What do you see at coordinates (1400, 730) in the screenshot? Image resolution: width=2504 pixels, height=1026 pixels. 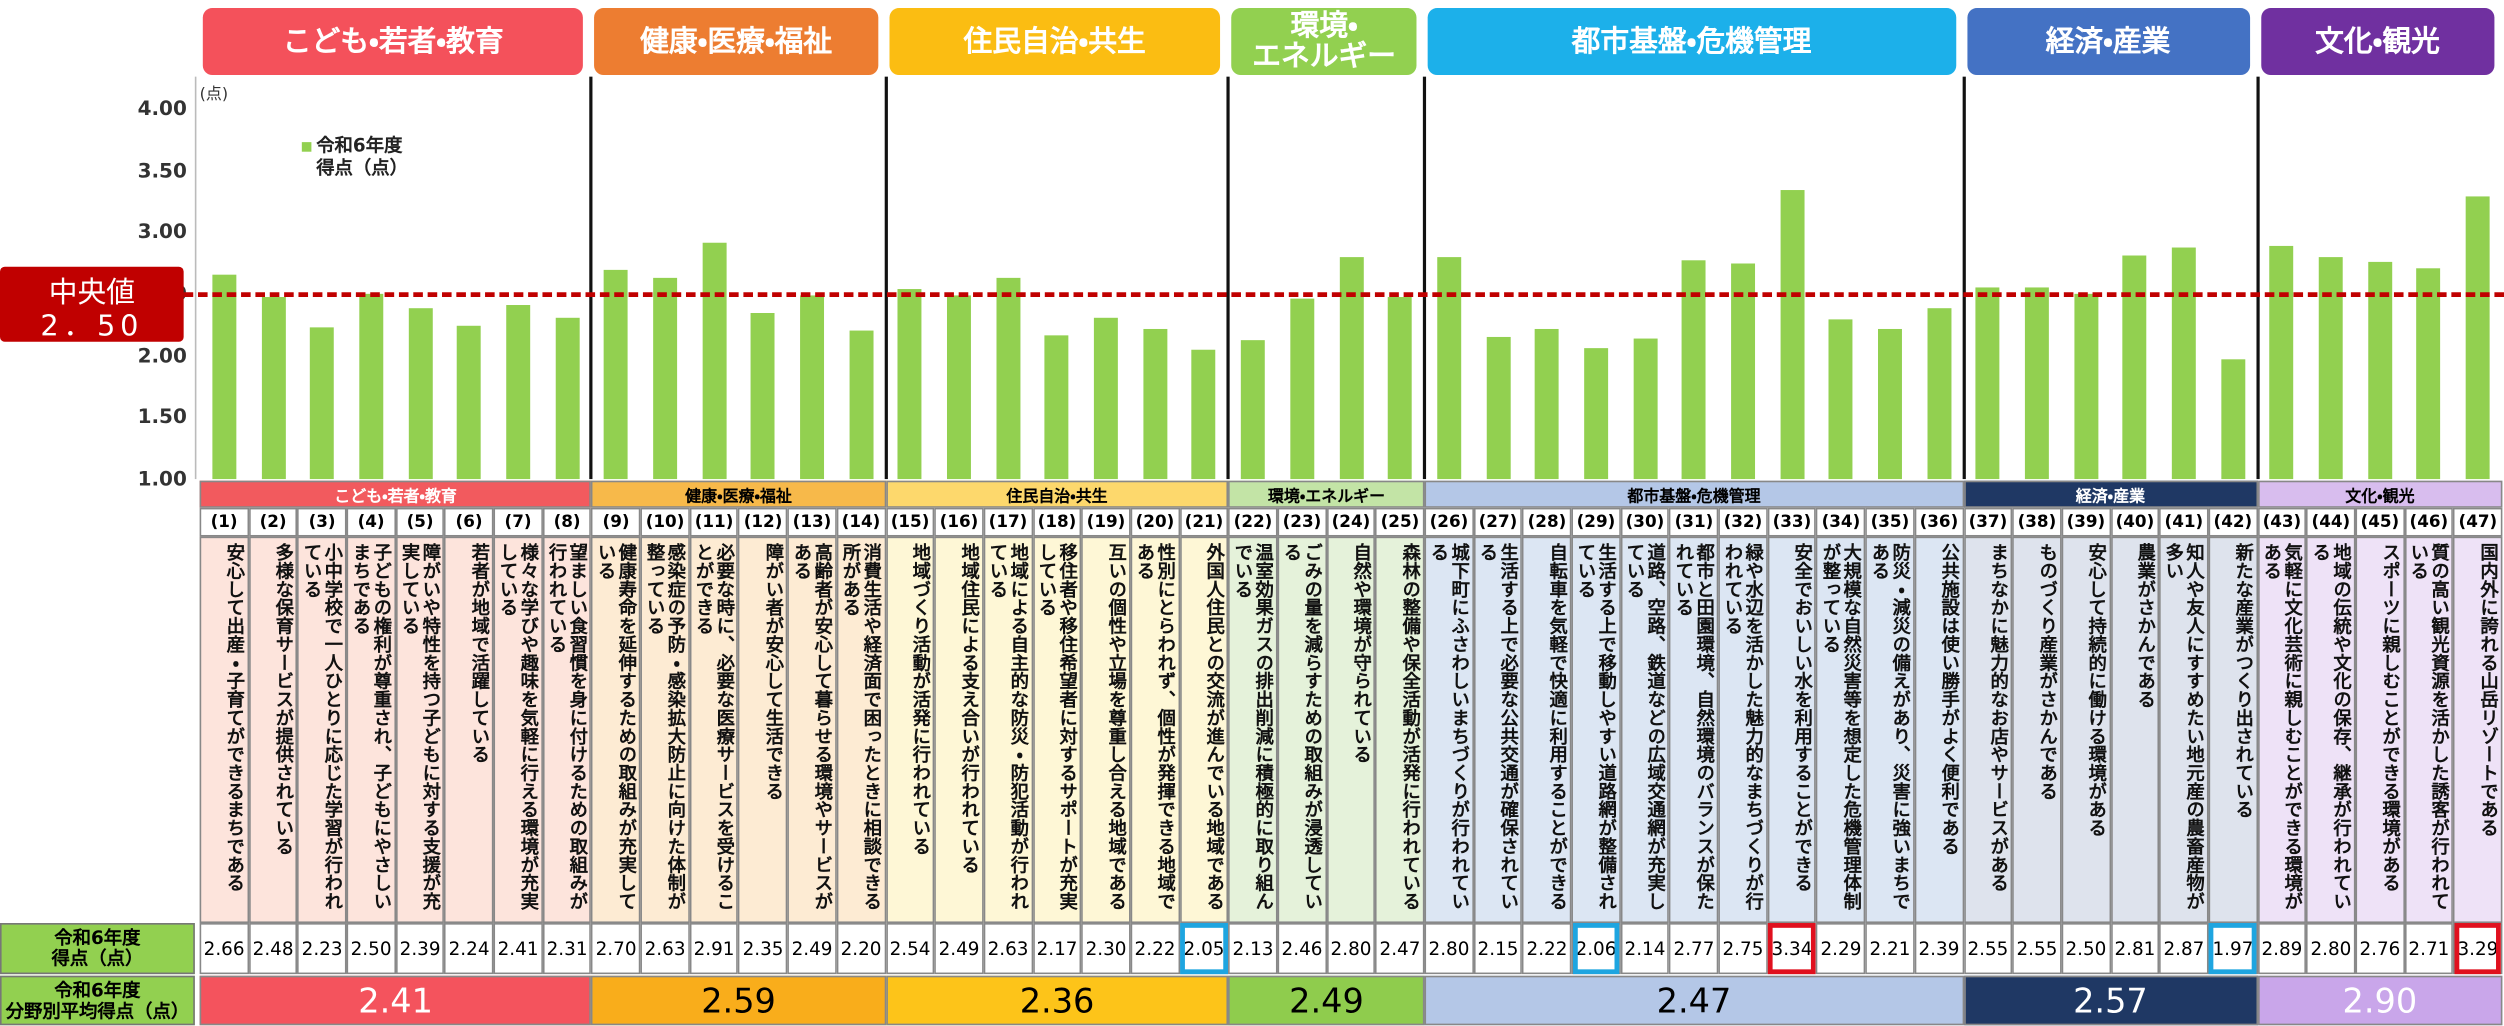 I see `item-text: 森林の整備や保全活動が活発に行われている` at bounding box center [1400, 730].